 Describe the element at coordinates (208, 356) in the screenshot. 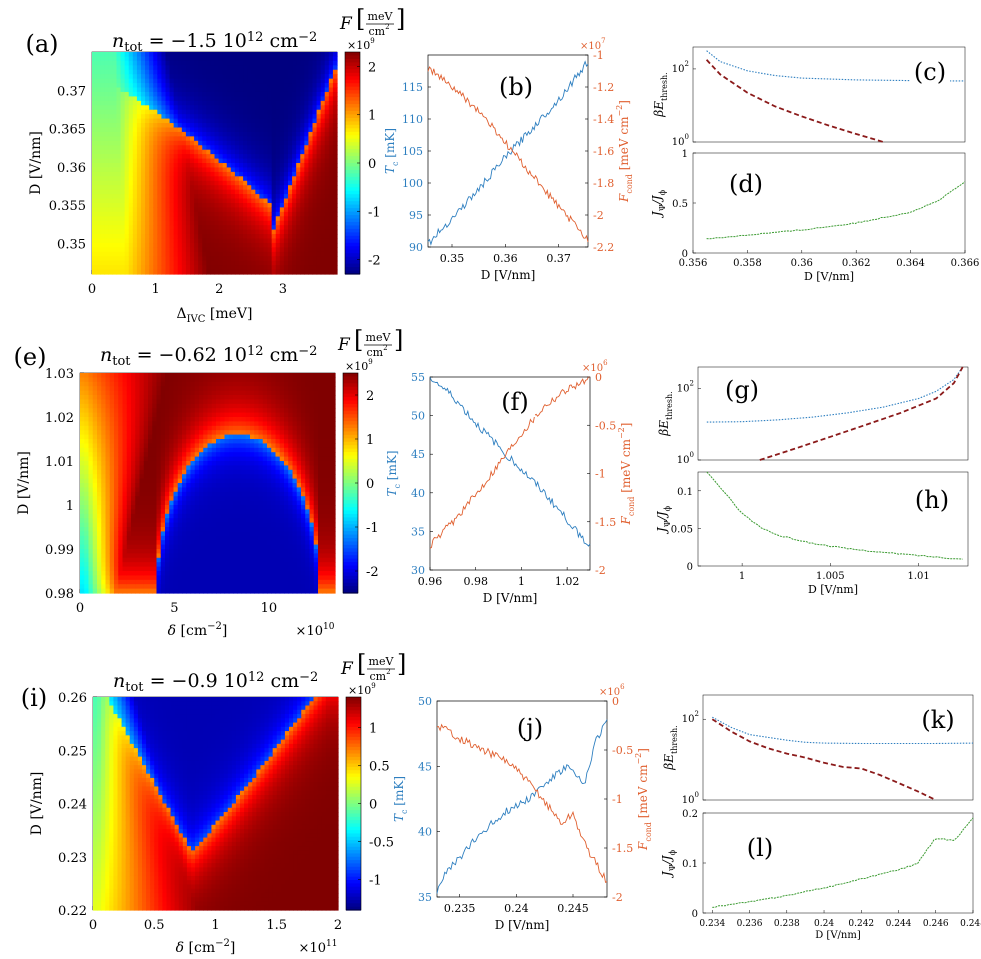

I see `heatmap-title-e: ntot = −0.62 1012 cm−2` at that location.